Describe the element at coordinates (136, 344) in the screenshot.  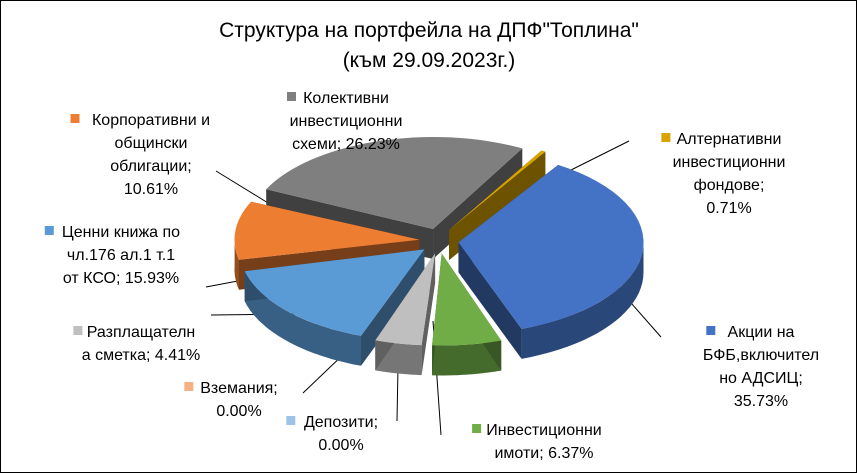
I see `data-label: Разплащателн а сметка; 4.41%` at that location.